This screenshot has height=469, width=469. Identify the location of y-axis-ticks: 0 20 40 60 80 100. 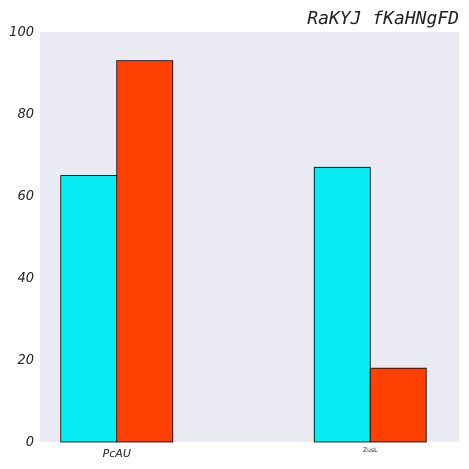
(21, 237).